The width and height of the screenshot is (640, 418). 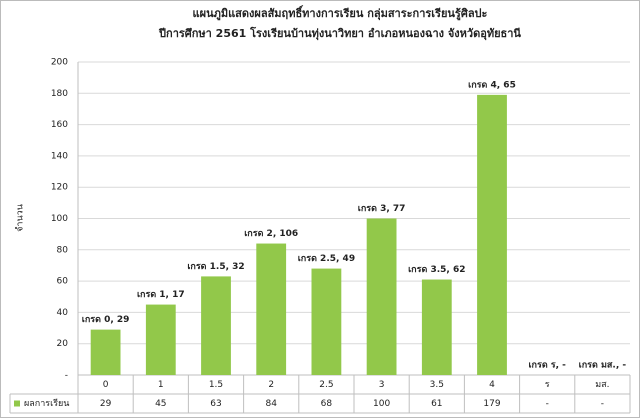 I want to click on x-tick-label: 4, so click(x=492, y=385).